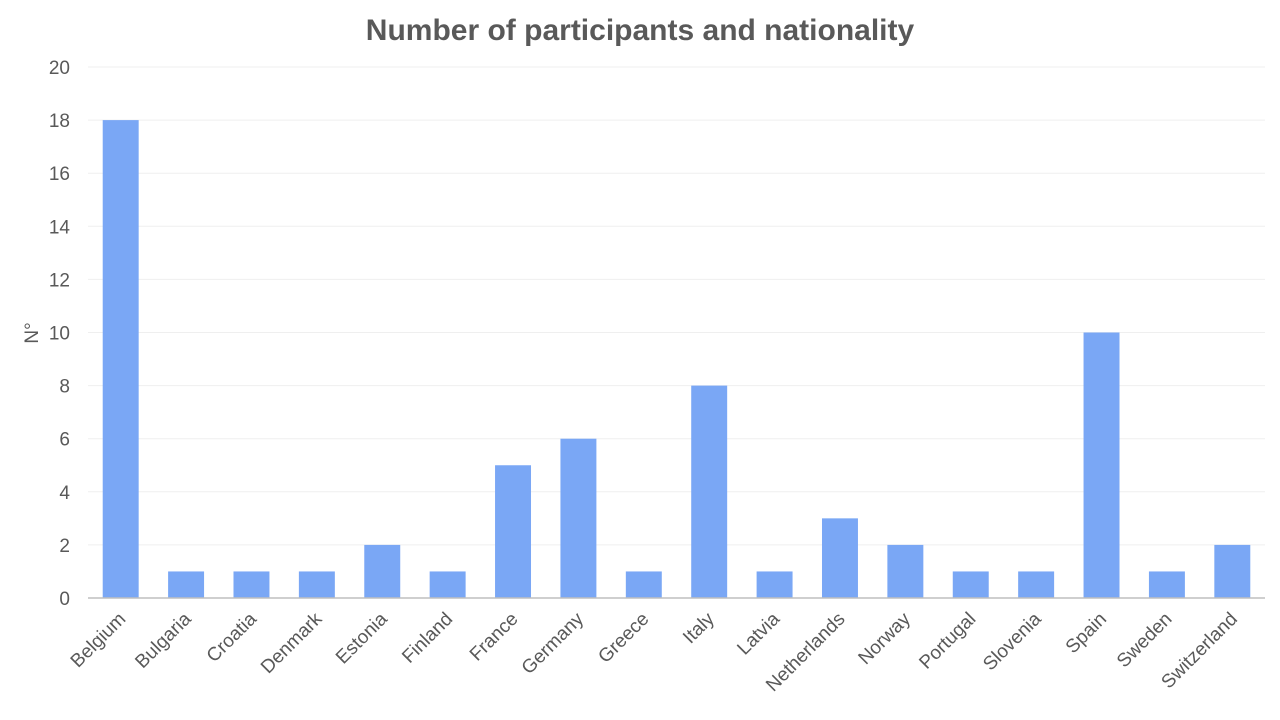 This screenshot has height=720, width=1280. What do you see at coordinates (120, 359) in the screenshot?
I see `bar-belgium` at bounding box center [120, 359].